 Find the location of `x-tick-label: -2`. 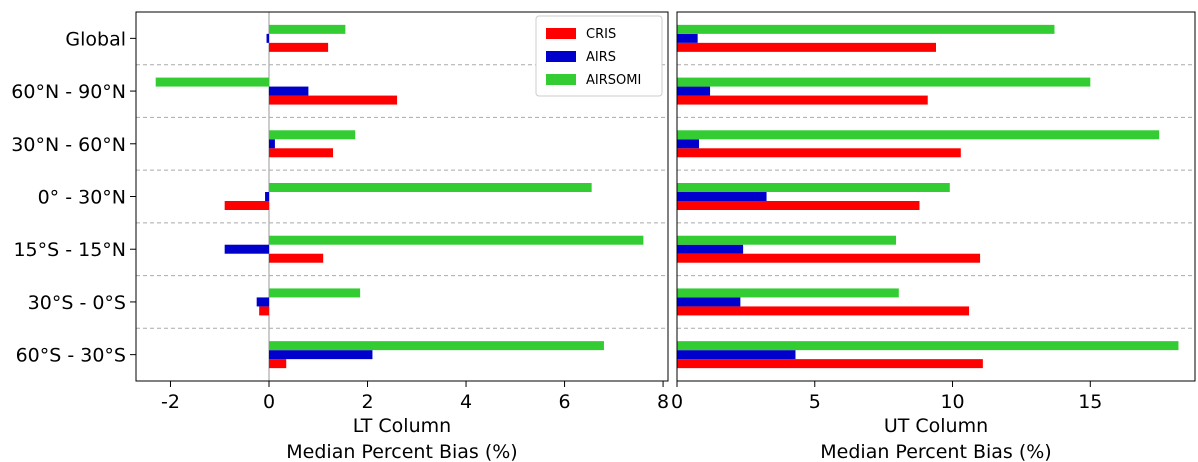

x-tick-label: -2 is located at coordinates (170, 402).